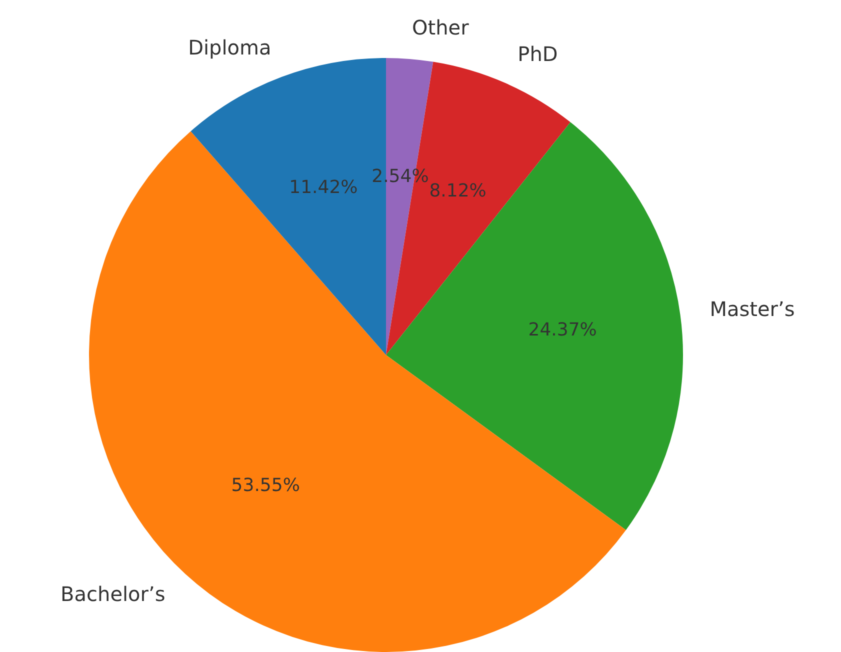 The image size is (841, 652). Describe the element at coordinates (230, 47) in the screenshot. I see `slice-label: Diploma` at that location.